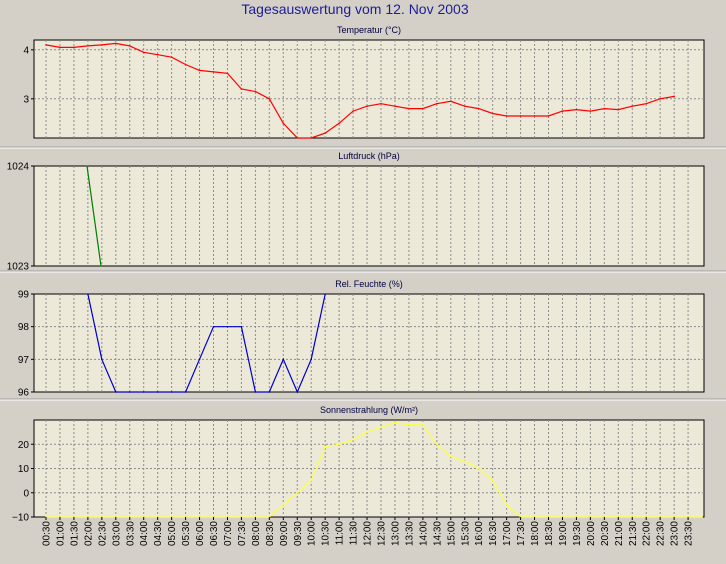 The height and width of the screenshot is (564, 726). Describe the element at coordinates (549, 533) in the screenshot. I see `x-tick-label: 18:30` at that location.